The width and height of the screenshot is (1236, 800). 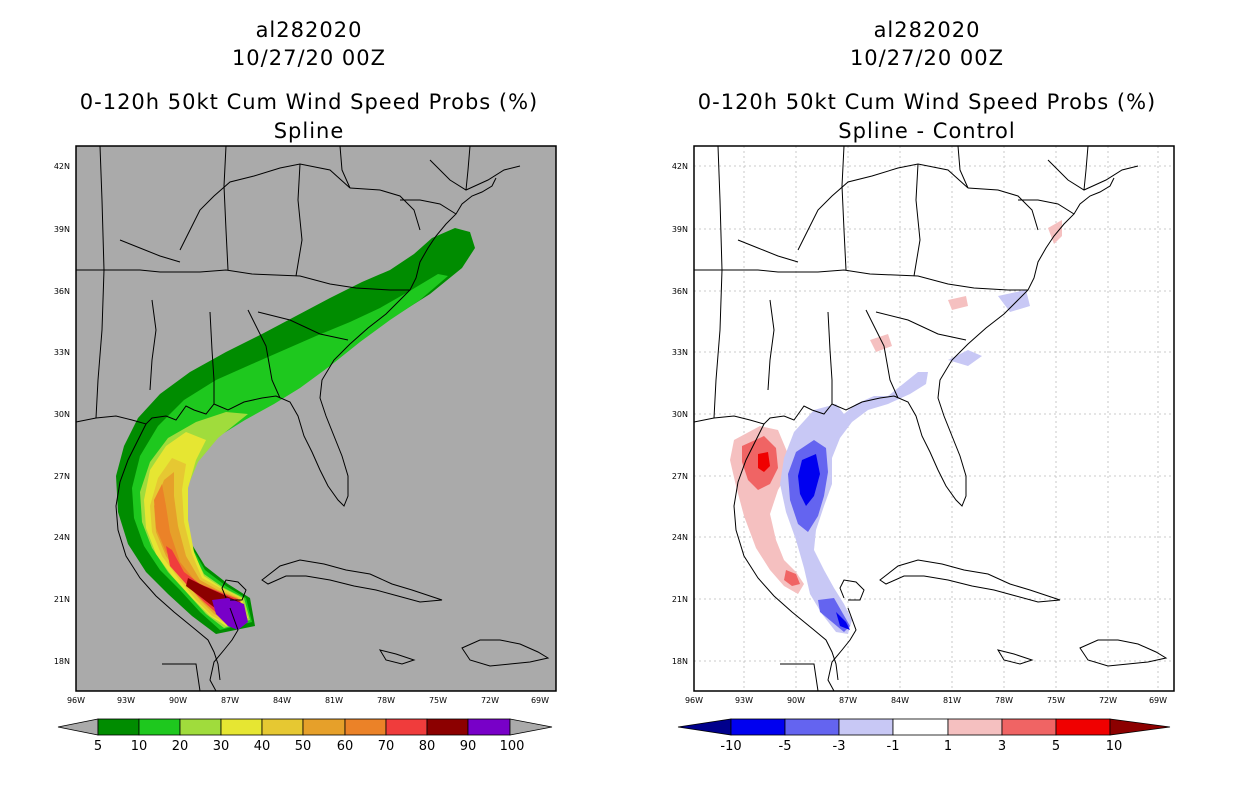 I want to click on lat-label: 18N, so click(x=62, y=661).